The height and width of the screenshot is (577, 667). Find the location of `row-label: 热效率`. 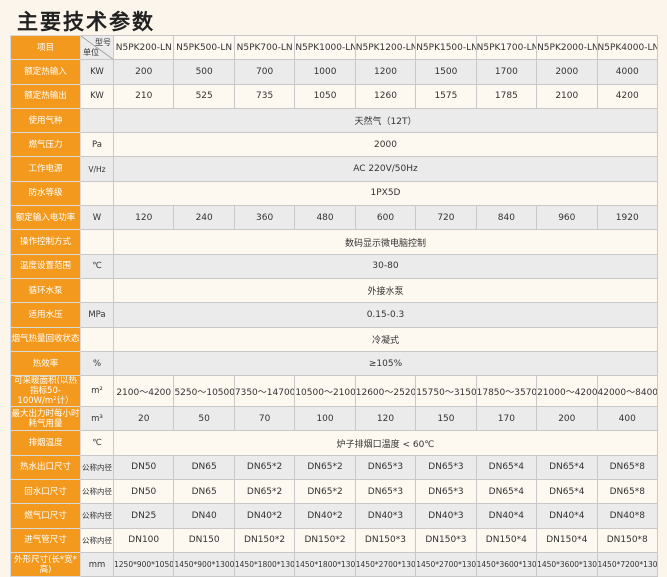

row-label: 热效率 is located at coordinates (45, 363).